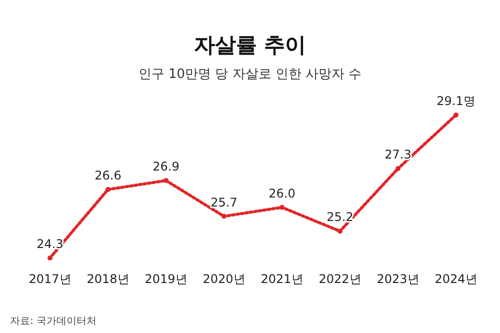 The height and width of the screenshot is (333, 500). Describe the element at coordinates (53, 321) in the screenshot. I see `annotation: 자료: 국가데이터처` at that location.